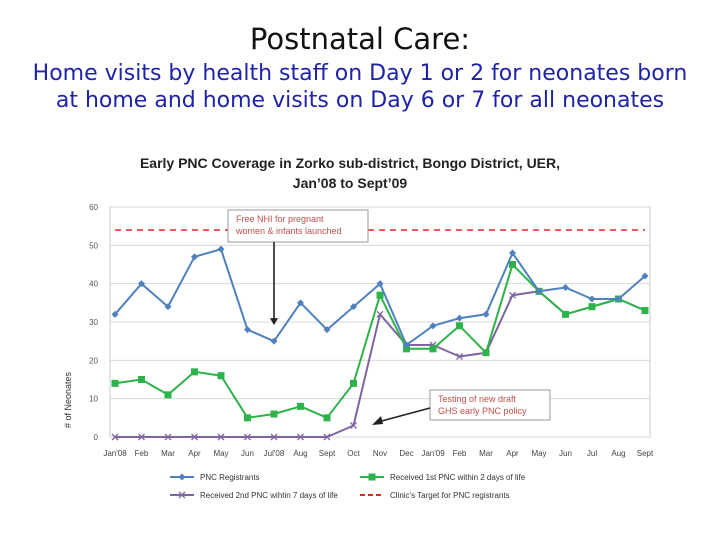 The height and width of the screenshot is (540, 720). What do you see at coordinates (458, 477) in the screenshot?
I see `legend-label: Received 1st PNC within 2 days of life` at bounding box center [458, 477].